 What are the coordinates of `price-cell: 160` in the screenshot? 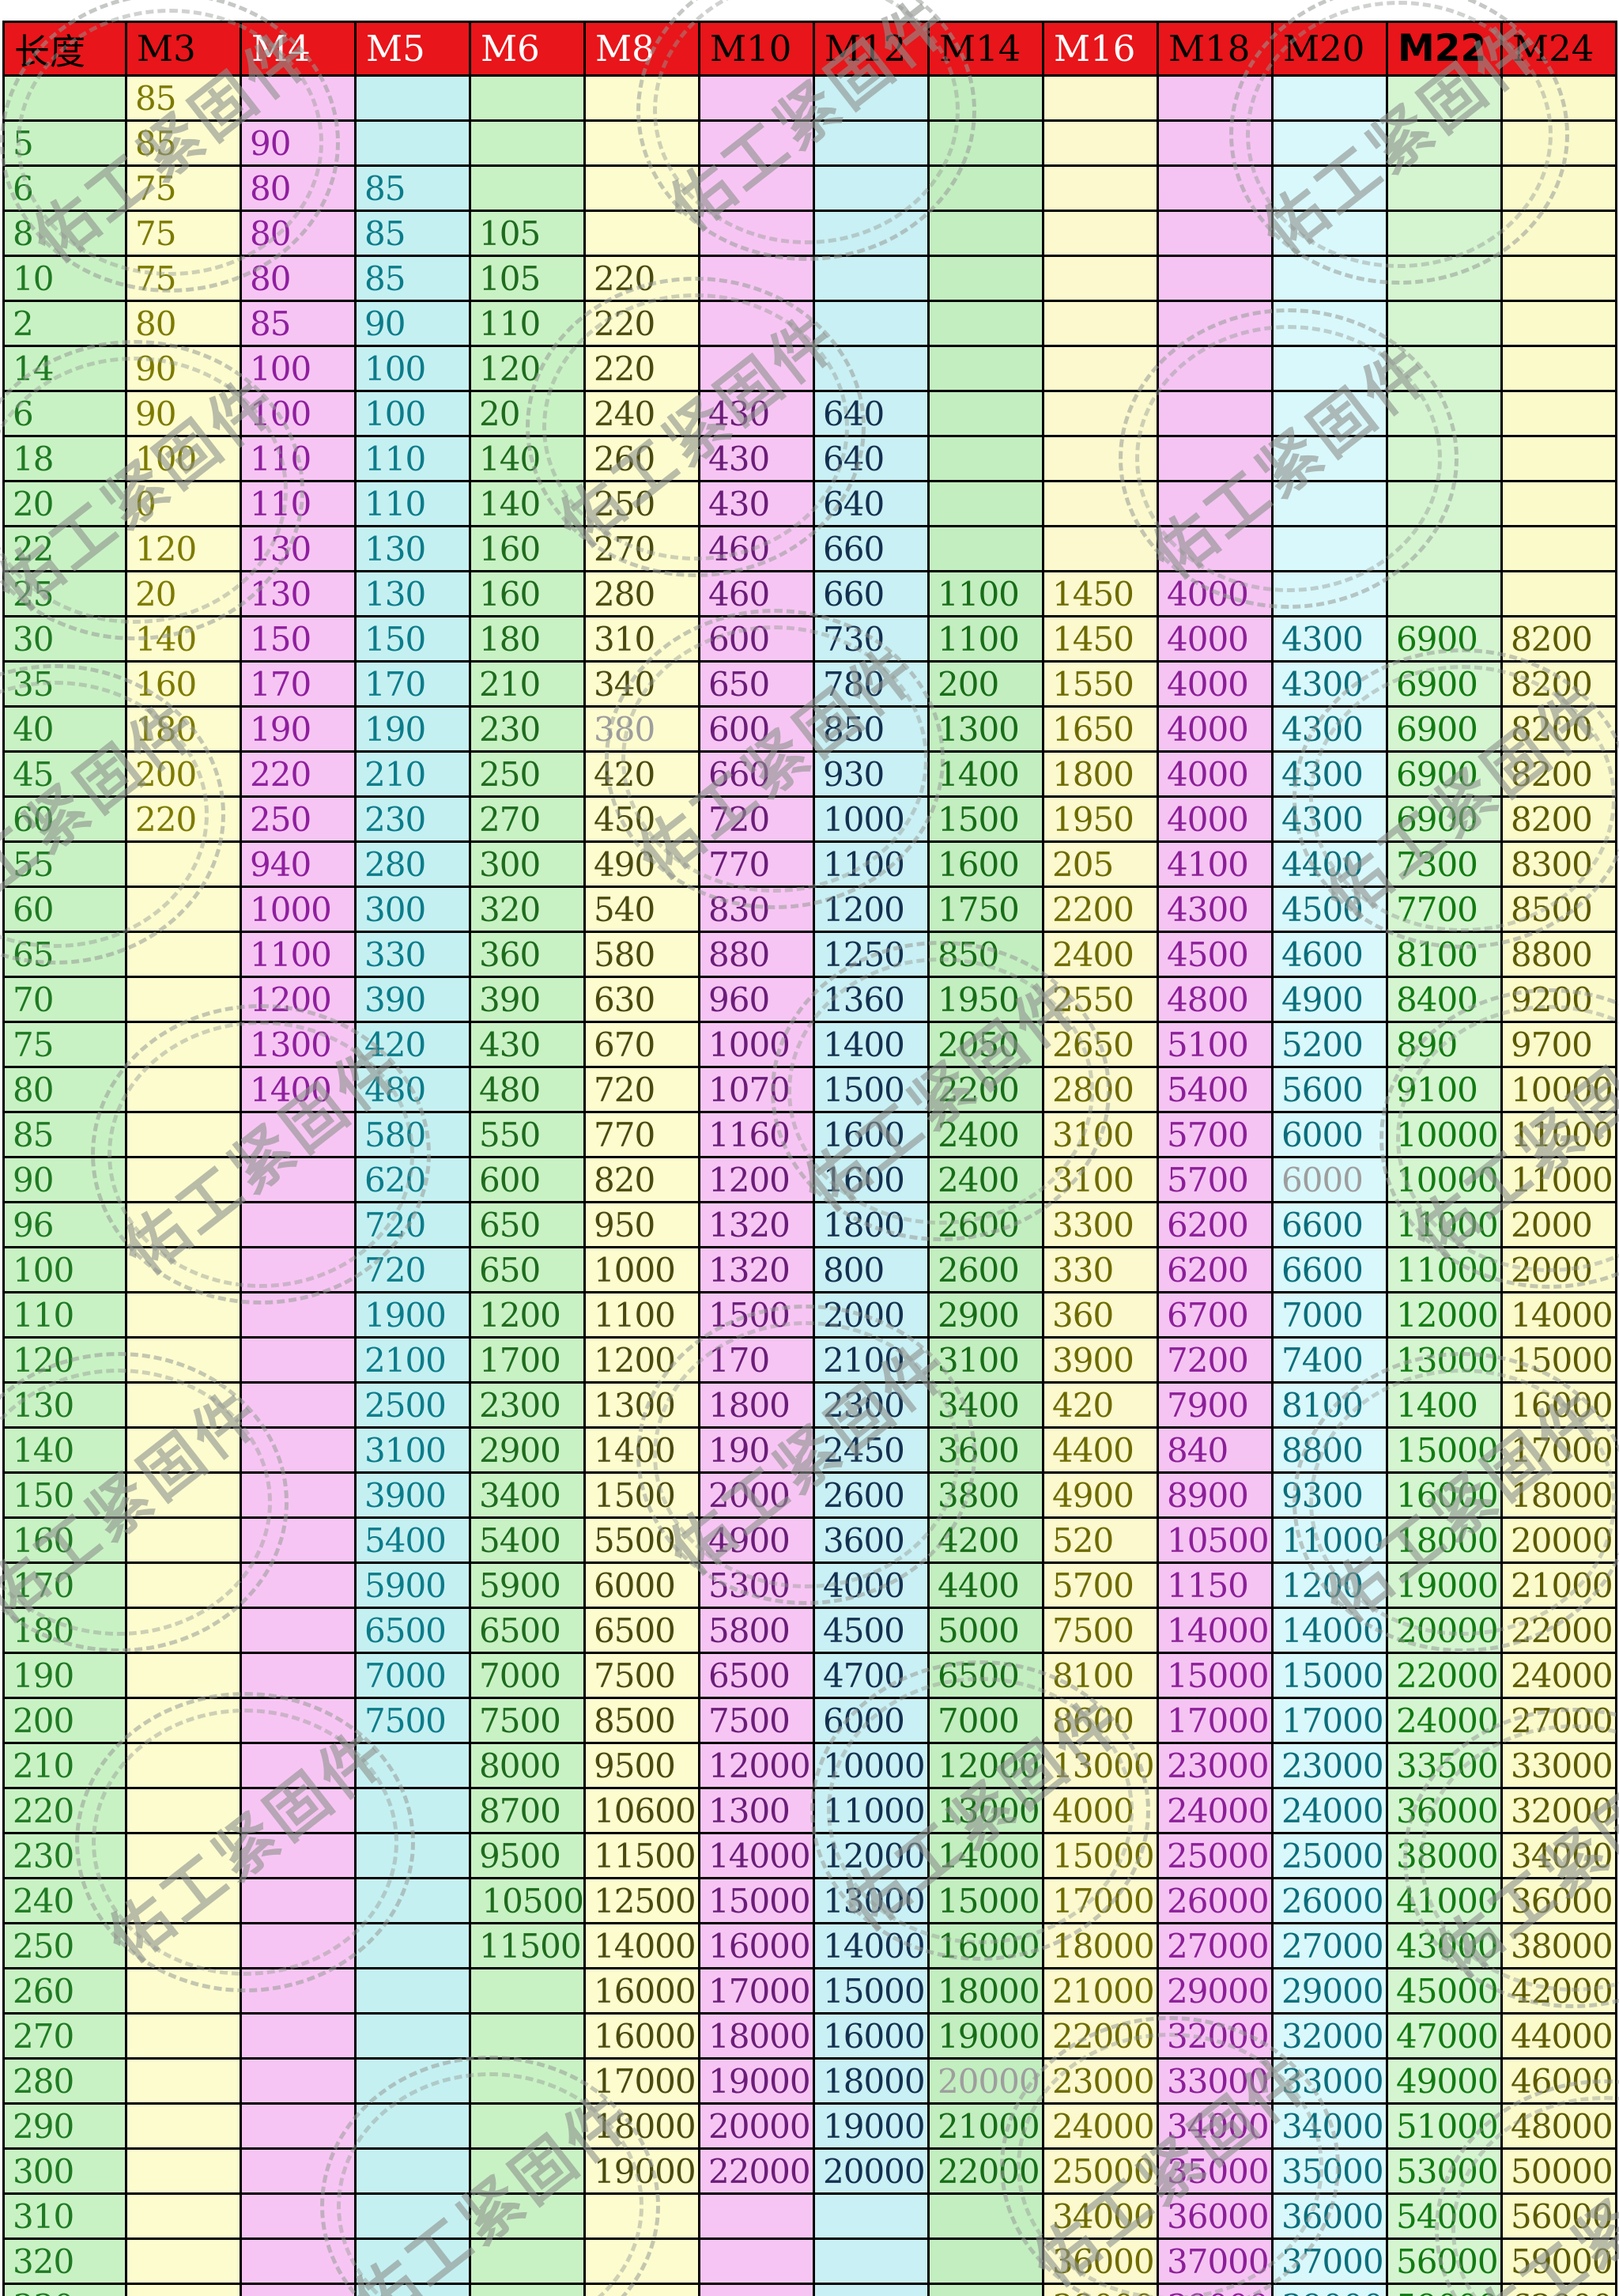 It's located at (527, 593).